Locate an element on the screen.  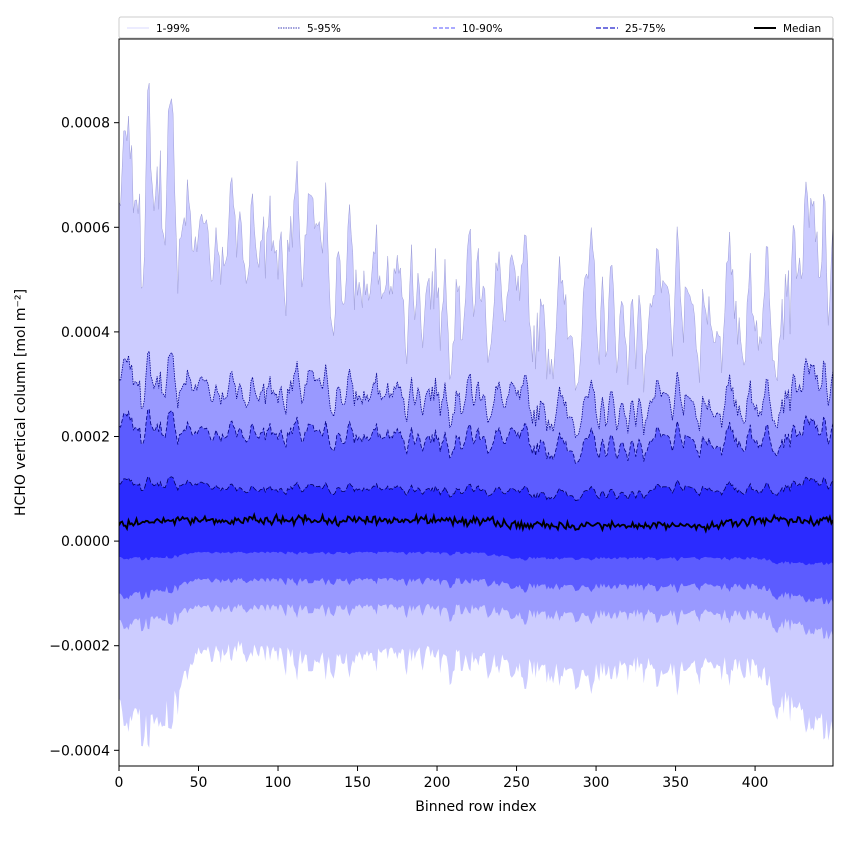
legend: 1-99% 5-95% 10-90% 25-75% Median is located at coordinates (476, 27).